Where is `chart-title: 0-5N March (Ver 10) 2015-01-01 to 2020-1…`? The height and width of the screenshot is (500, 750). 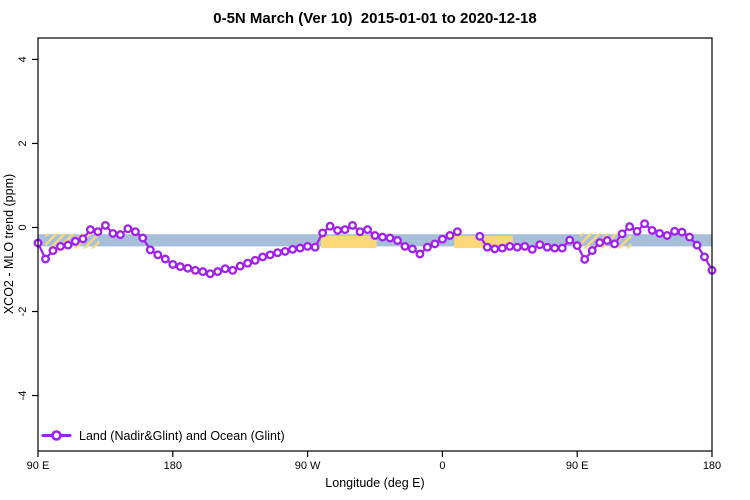
chart-title: 0-5N March (Ver 10) 2015-01-01 to 2020-1… is located at coordinates (375, 18).